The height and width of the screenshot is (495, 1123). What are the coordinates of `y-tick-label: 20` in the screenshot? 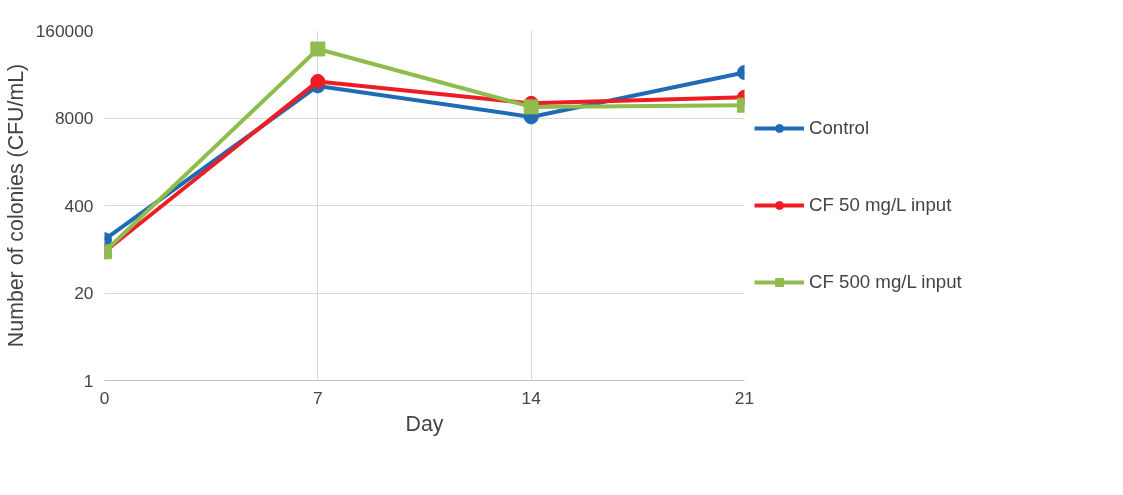 It's located at (84, 293).